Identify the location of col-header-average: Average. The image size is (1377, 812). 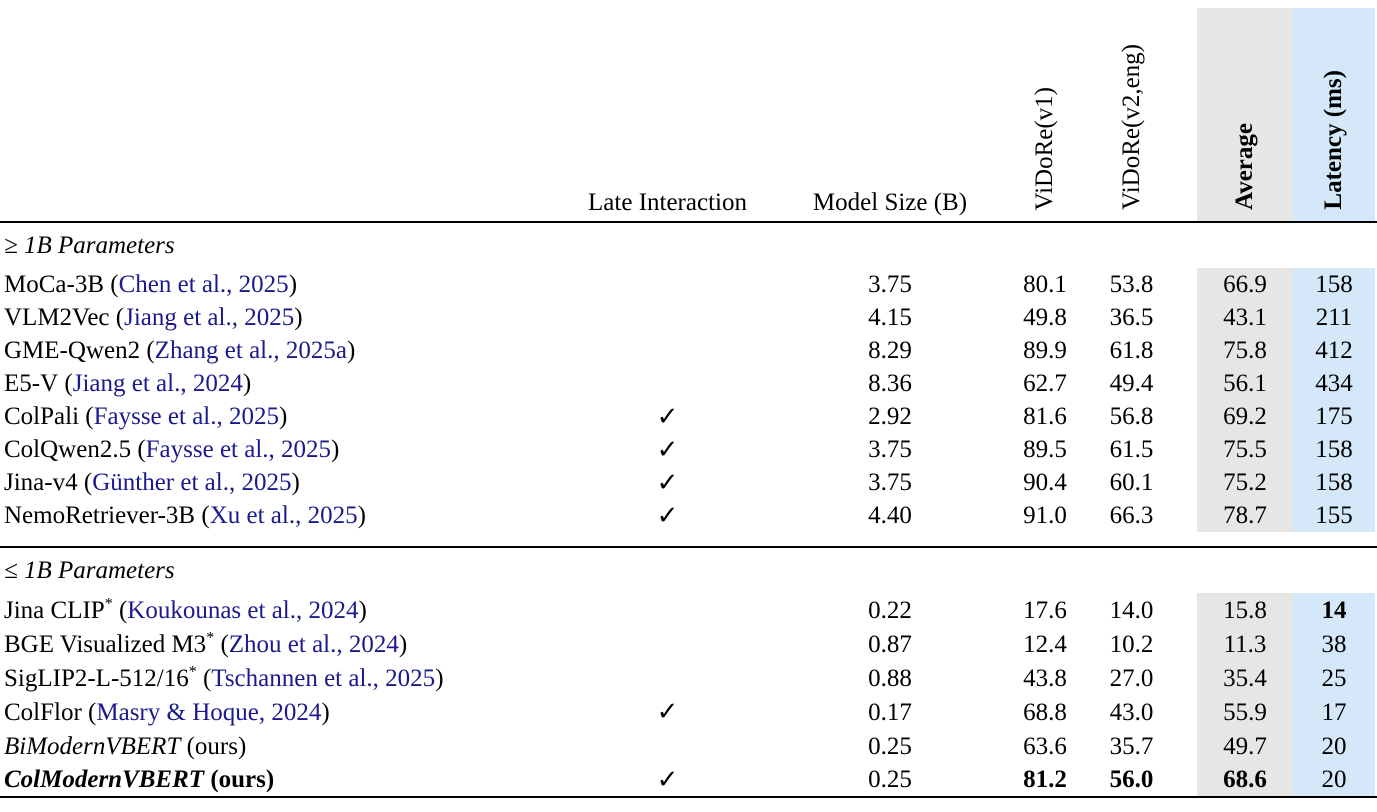
(1245, 115).